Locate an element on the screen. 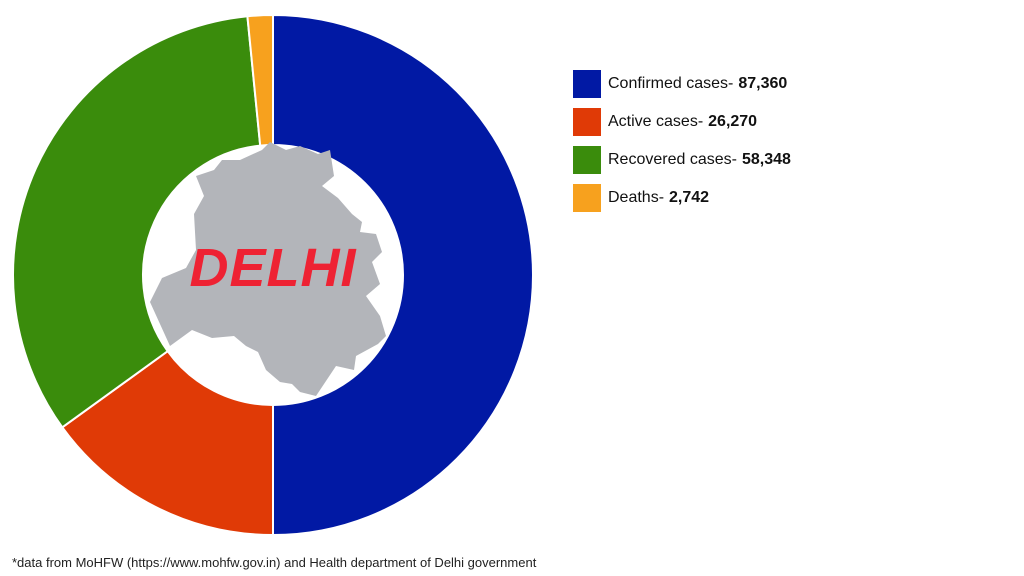 This screenshot has height=576, width=1024. legend-label-confirmed: Confirmed cases- is located at coordinates (671, 83).